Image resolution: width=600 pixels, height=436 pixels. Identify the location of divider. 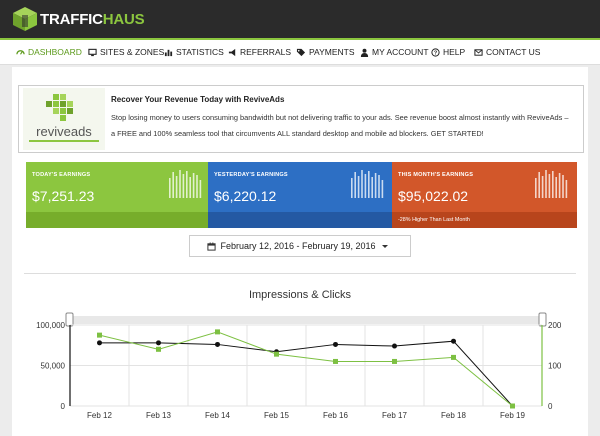
(300, 273).